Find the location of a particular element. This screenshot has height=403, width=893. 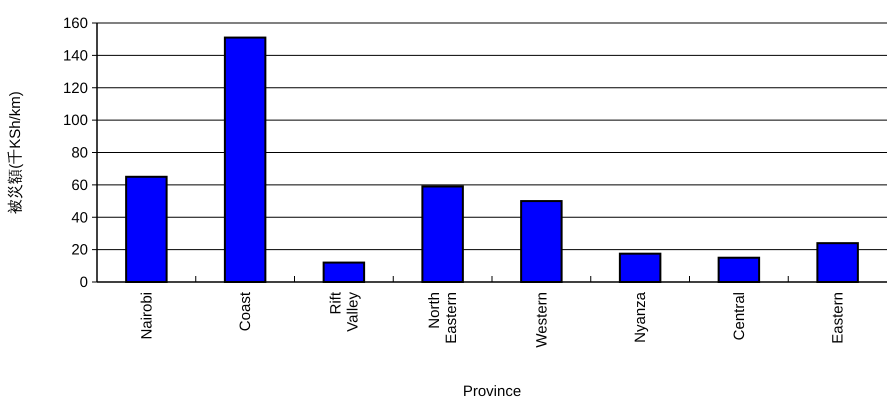

x-tick-label: Nyanza is located at coordinates (641, 317).